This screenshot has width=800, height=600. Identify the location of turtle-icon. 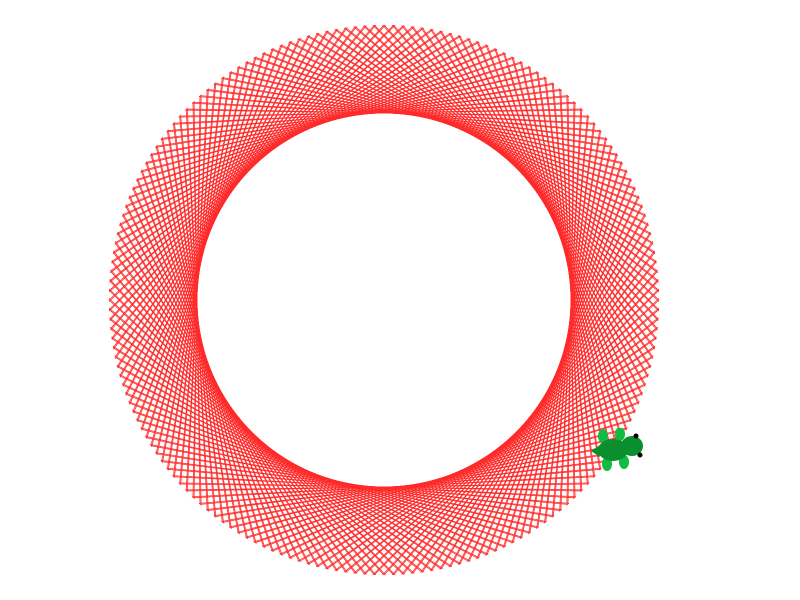
(617, 449).